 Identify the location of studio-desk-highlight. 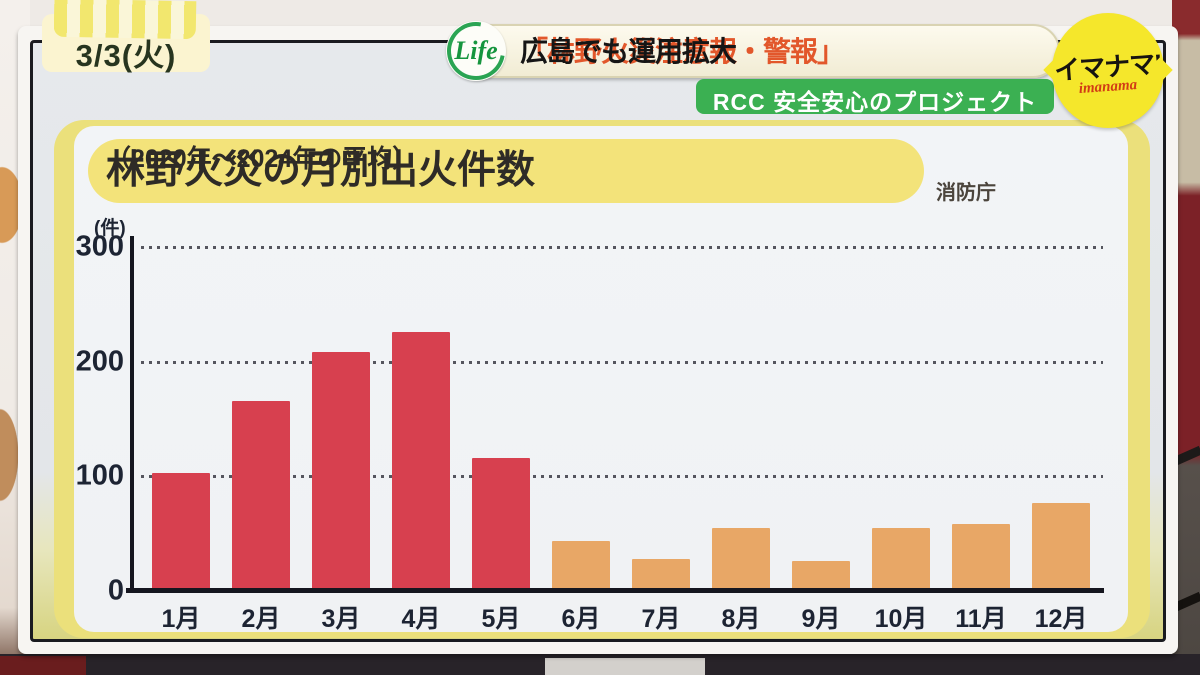
(625, 666).